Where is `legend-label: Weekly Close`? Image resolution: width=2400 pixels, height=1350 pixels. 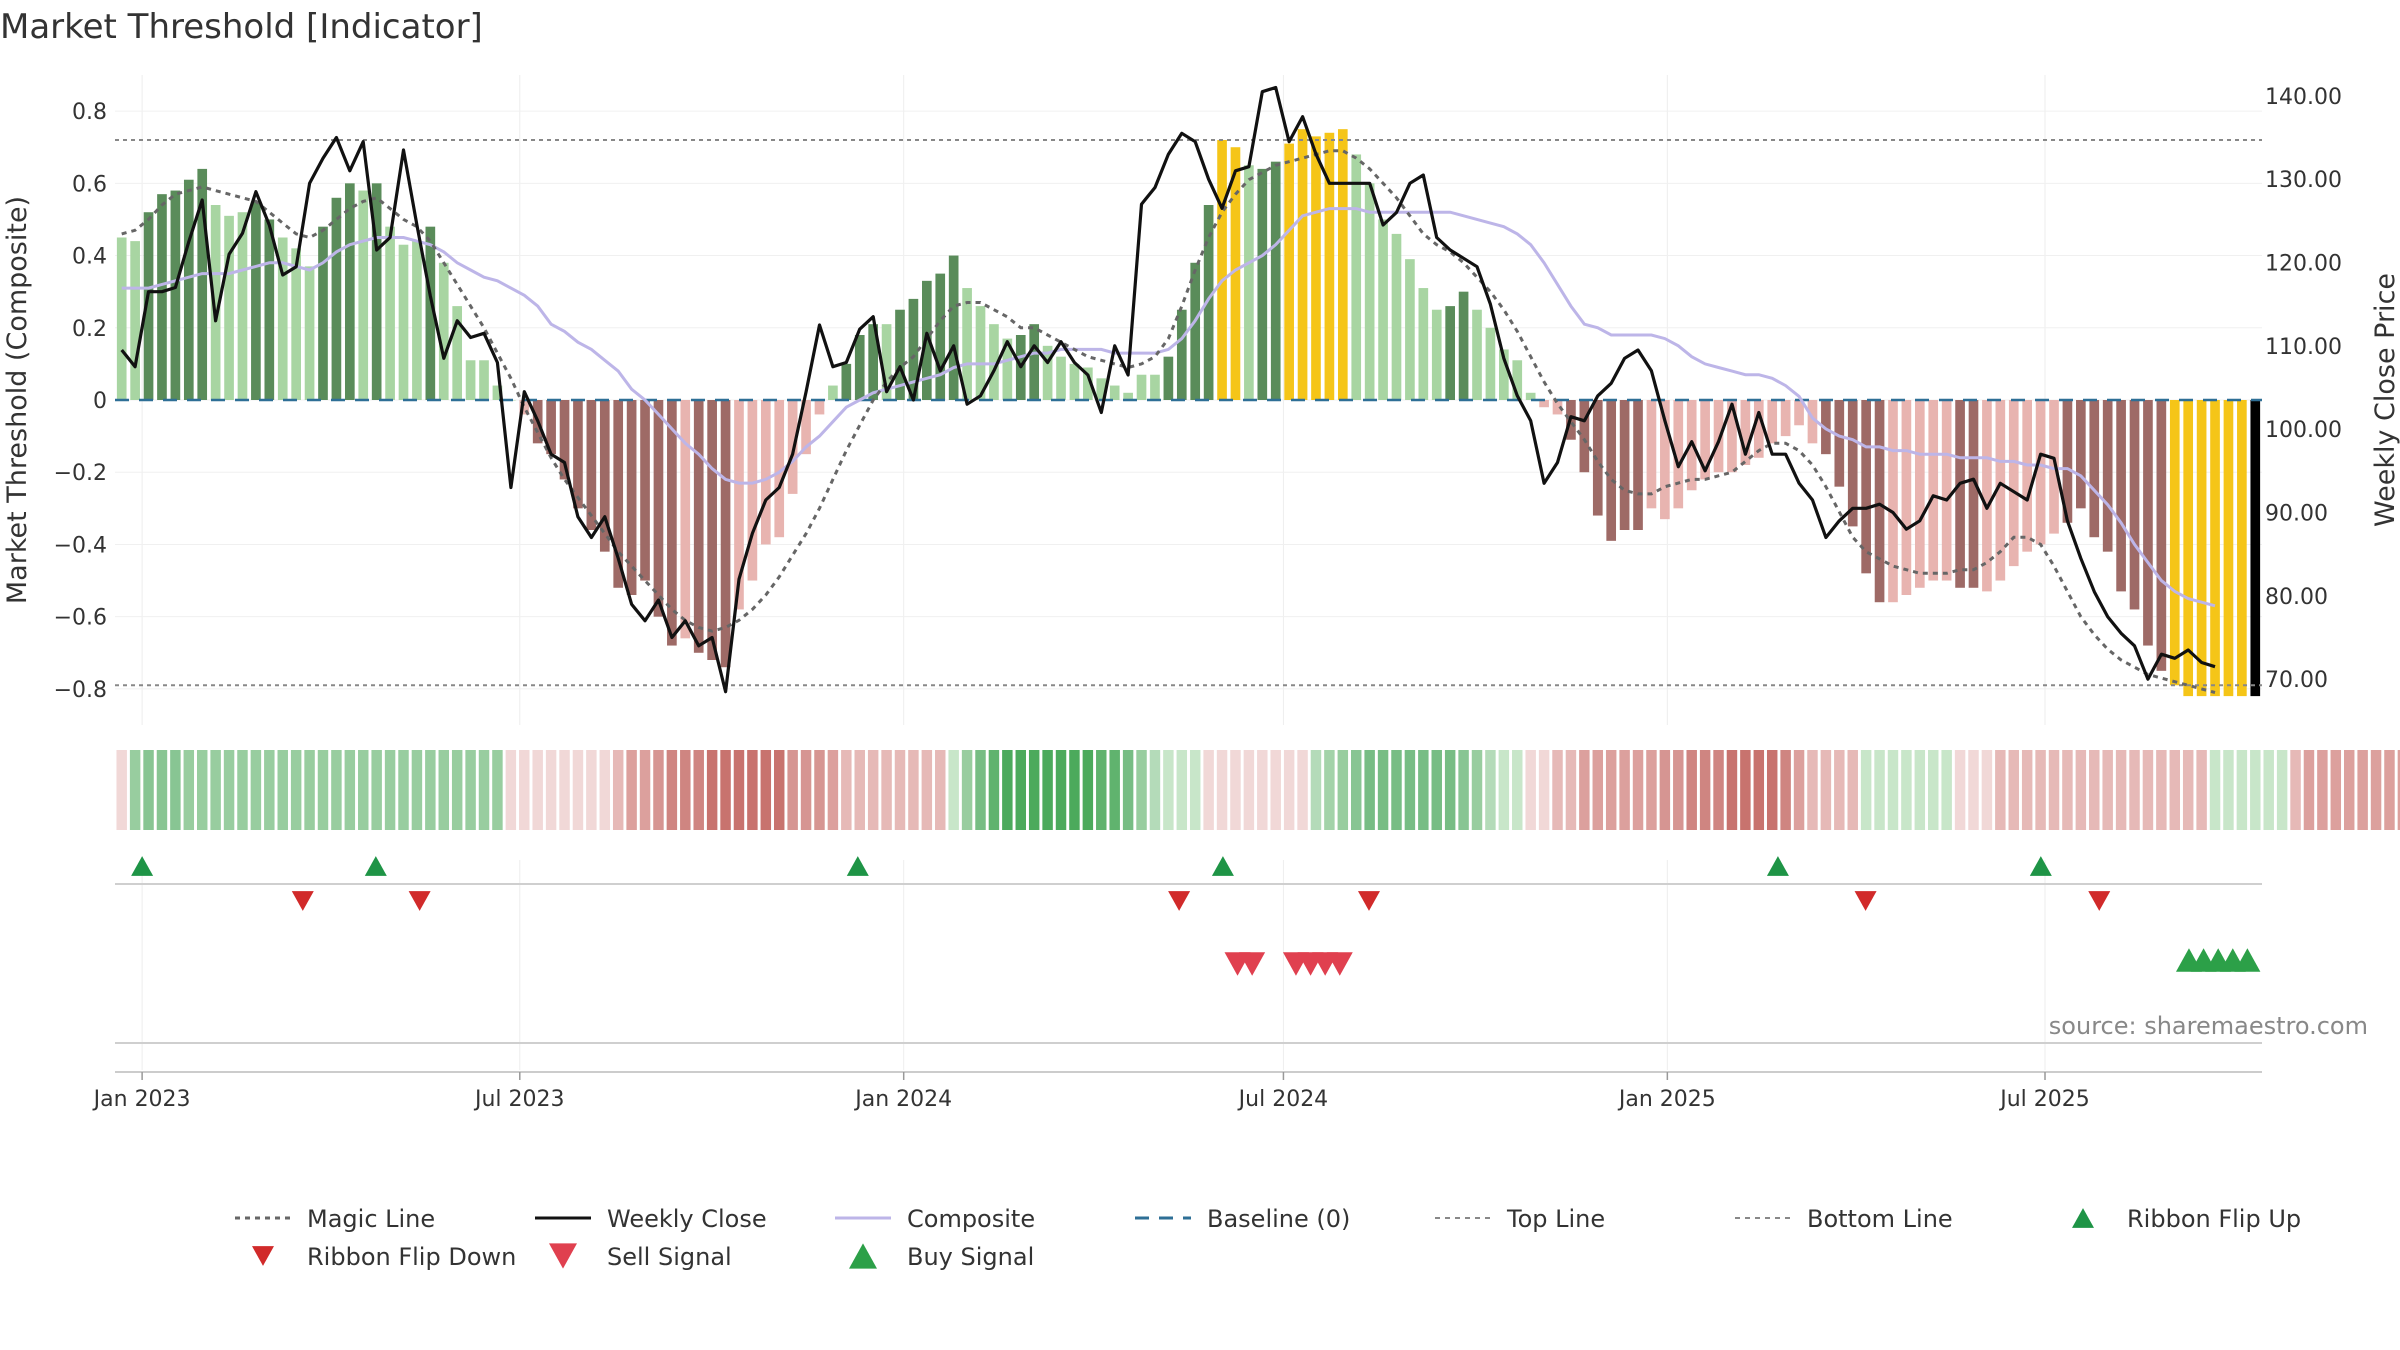
legend-label: Weekly Close is located at coordinates (687, 1219).